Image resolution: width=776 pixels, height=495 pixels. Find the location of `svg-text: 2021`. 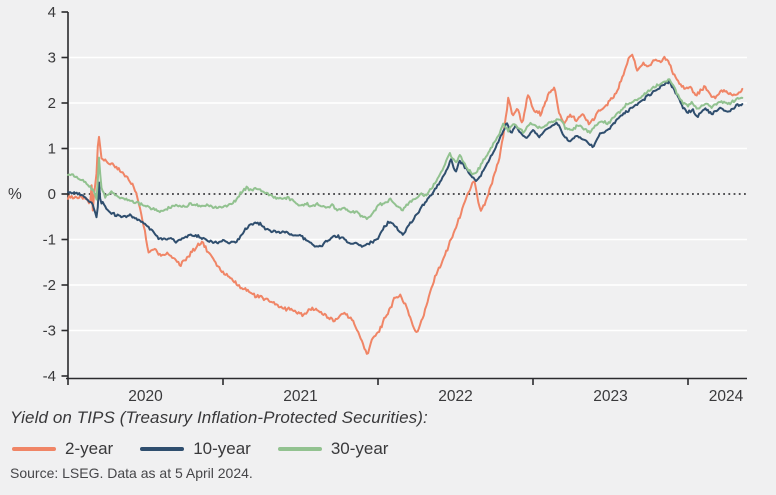

svg-text: 2021 is located at coordinates (300, 396).